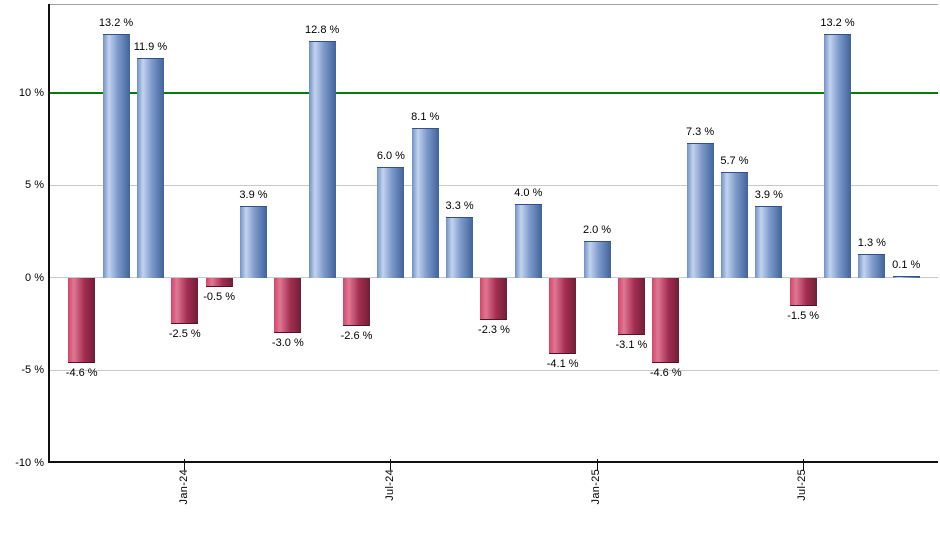 The image size is (940, 550). I want to click on bar-value-label: 2.0 %, so click(597, 229).